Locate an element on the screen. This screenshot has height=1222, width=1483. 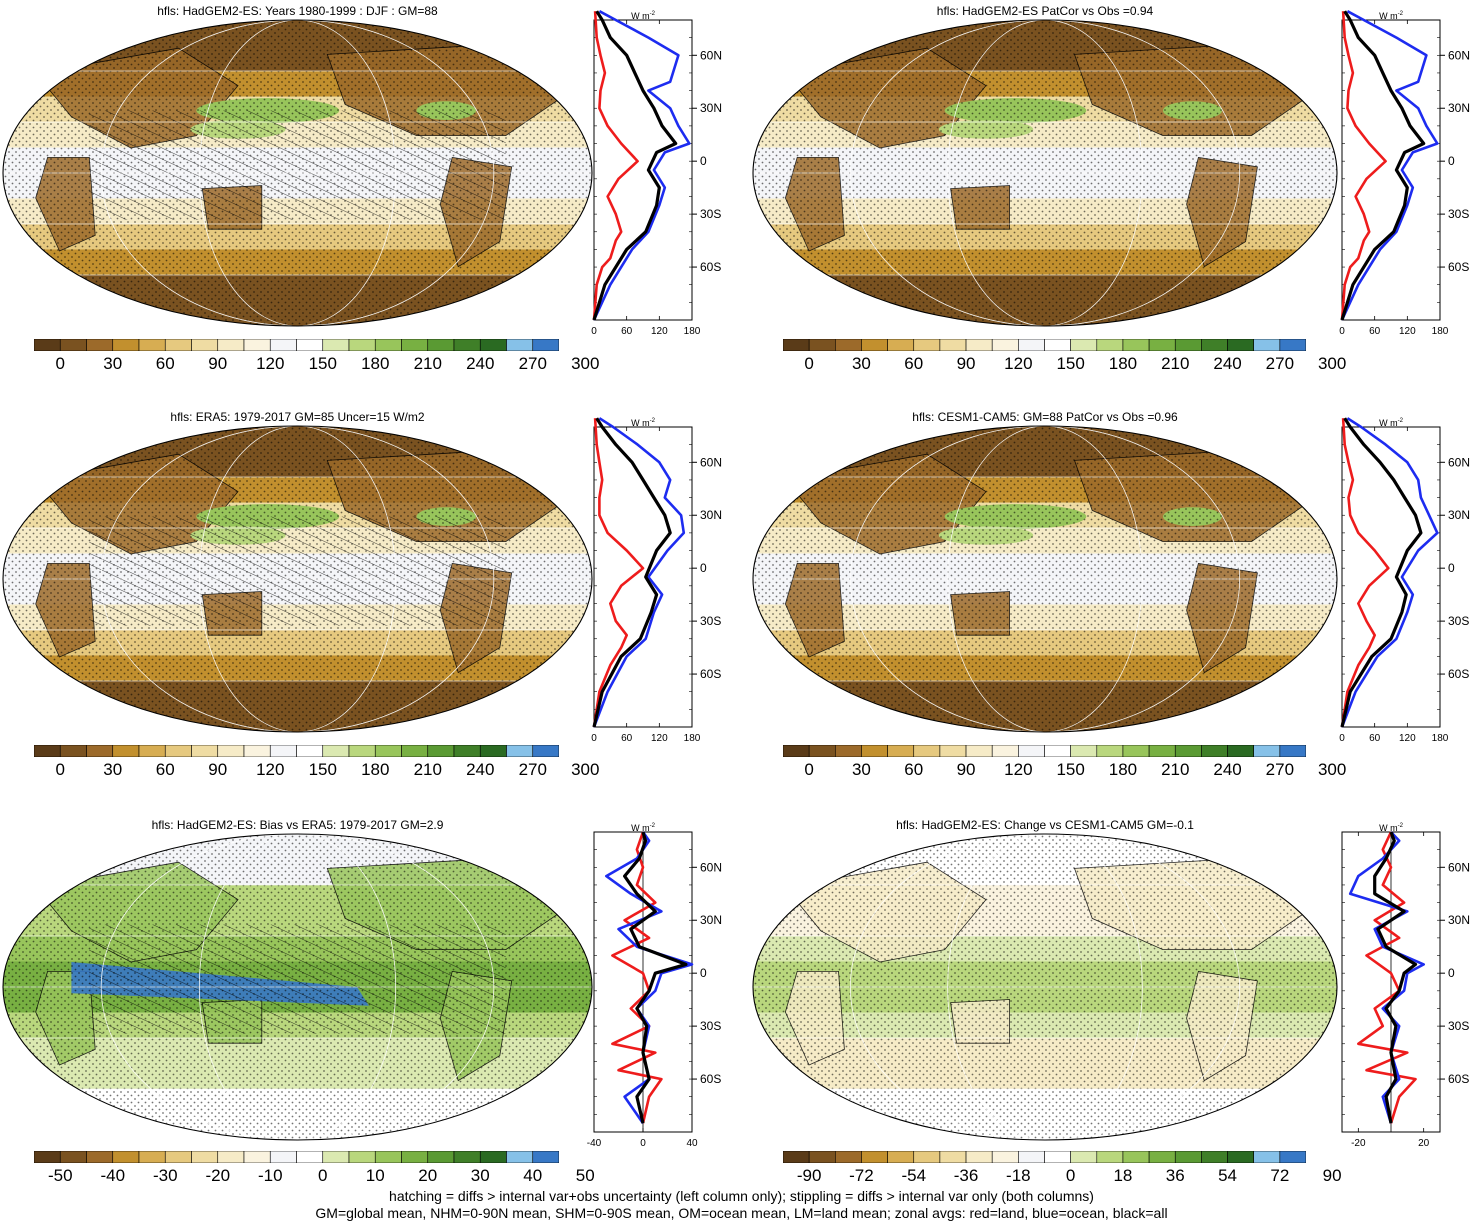
colorbar-tick-label: -20 is located at coordinates (218, 1175).